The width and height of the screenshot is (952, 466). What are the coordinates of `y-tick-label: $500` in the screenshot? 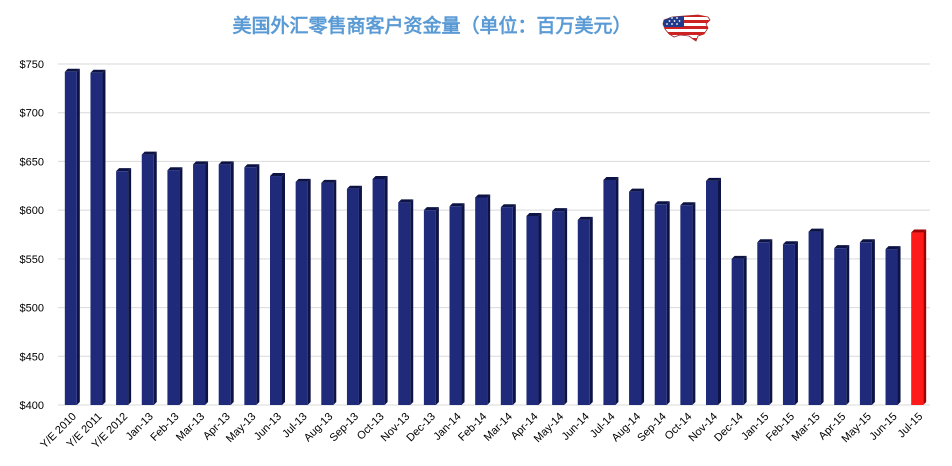 It's located at (32, 309).